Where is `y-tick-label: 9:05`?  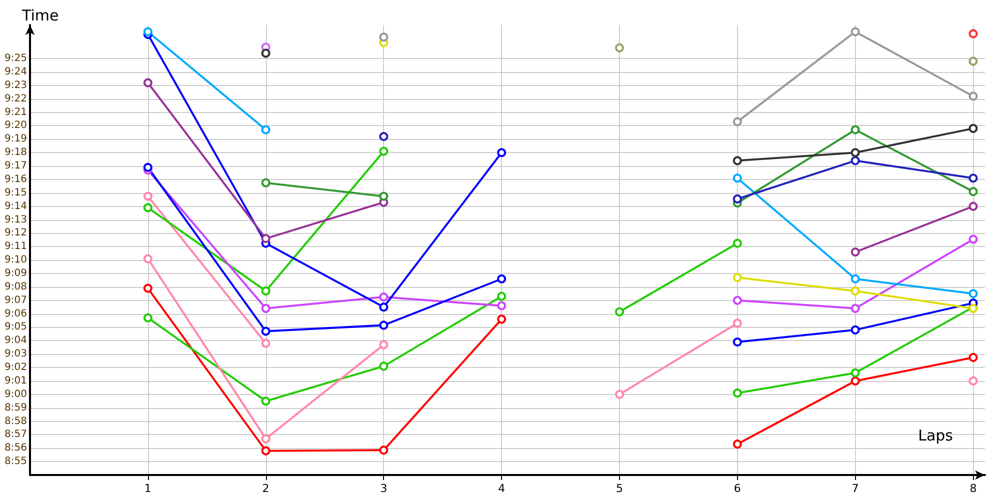 y-tick-label: 9:05 is located at coordinates (15, 327).